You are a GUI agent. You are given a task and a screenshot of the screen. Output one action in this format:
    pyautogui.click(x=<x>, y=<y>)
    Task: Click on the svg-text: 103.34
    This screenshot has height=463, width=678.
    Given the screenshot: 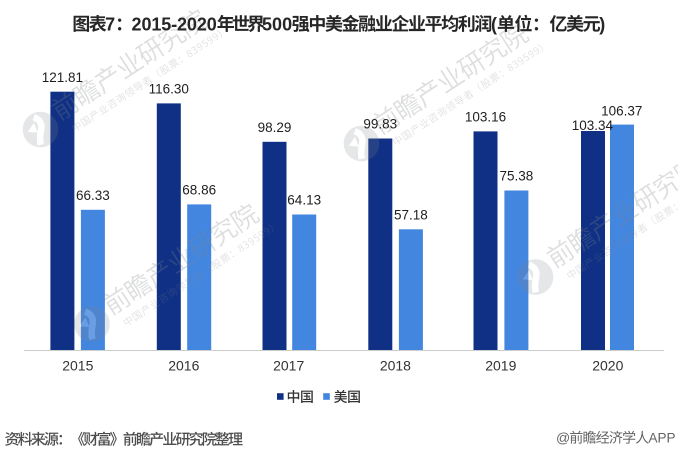 What is the action you would take?
    pyautogui.click(x=593, y=125)
    